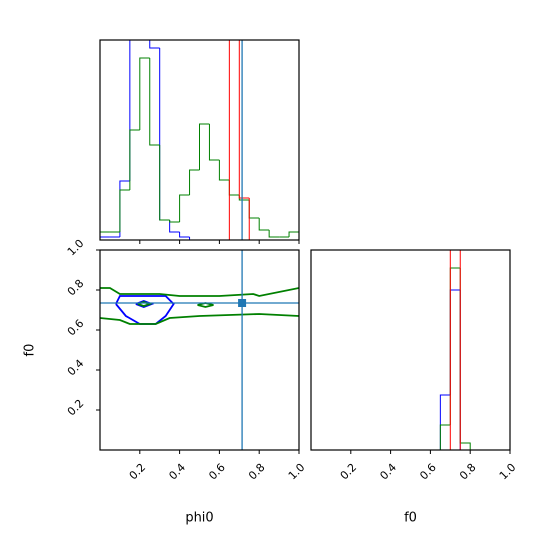  Describe the element at coordinates (76, 288) in the screenshot. I see `y-tick-label: 0.8` at that location.